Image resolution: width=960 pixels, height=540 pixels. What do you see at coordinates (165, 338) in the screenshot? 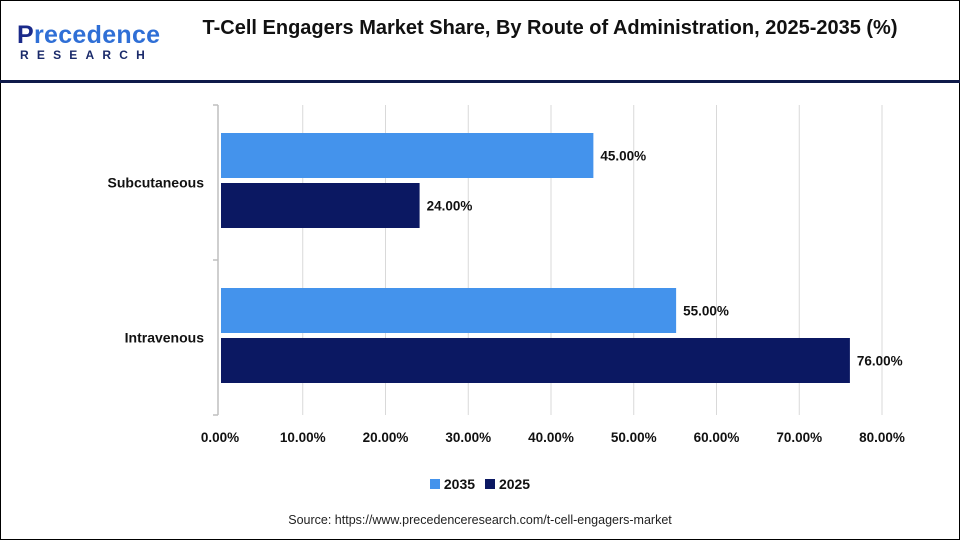
I see `category-label: Intravenous` at bounding box center [165, 338].